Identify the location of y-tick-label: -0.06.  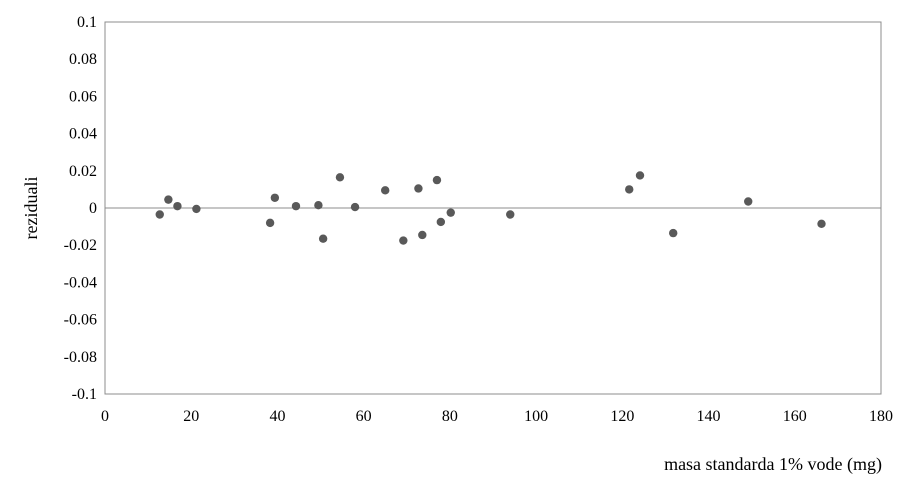
(80, 320).